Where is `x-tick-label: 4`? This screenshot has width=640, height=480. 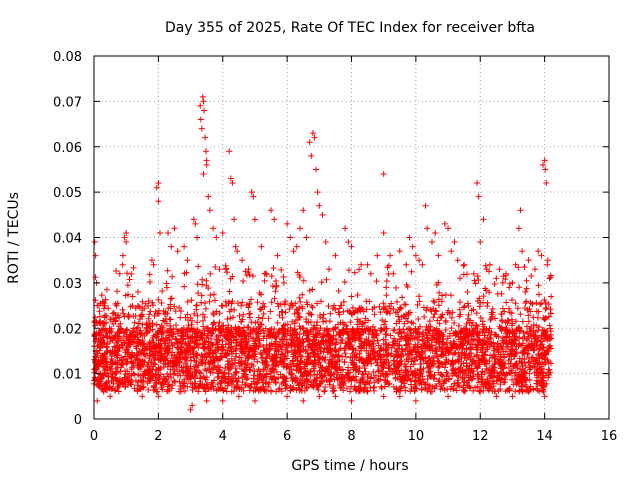
x-tick-label: 4 is located at coordinates (223, 436).